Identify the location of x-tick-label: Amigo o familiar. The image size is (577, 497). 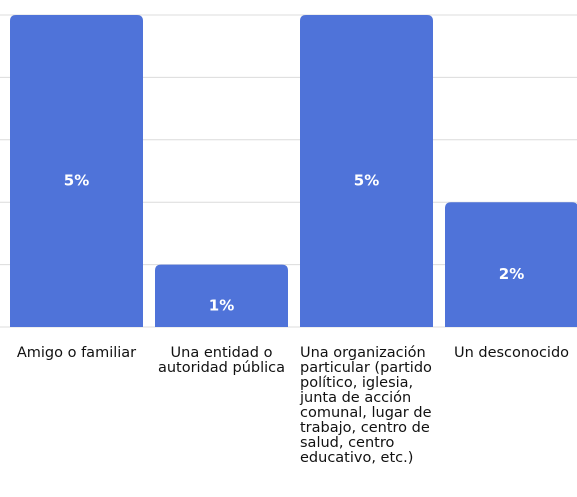
(76, 353).